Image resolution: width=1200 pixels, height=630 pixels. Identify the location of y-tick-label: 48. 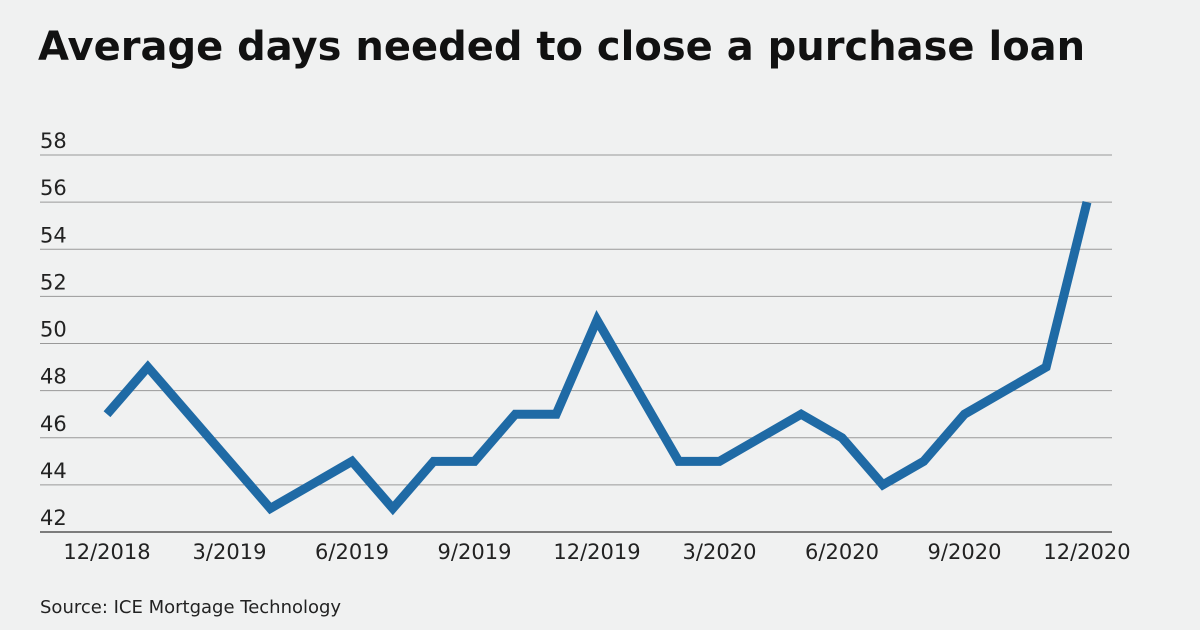
(53, 377).